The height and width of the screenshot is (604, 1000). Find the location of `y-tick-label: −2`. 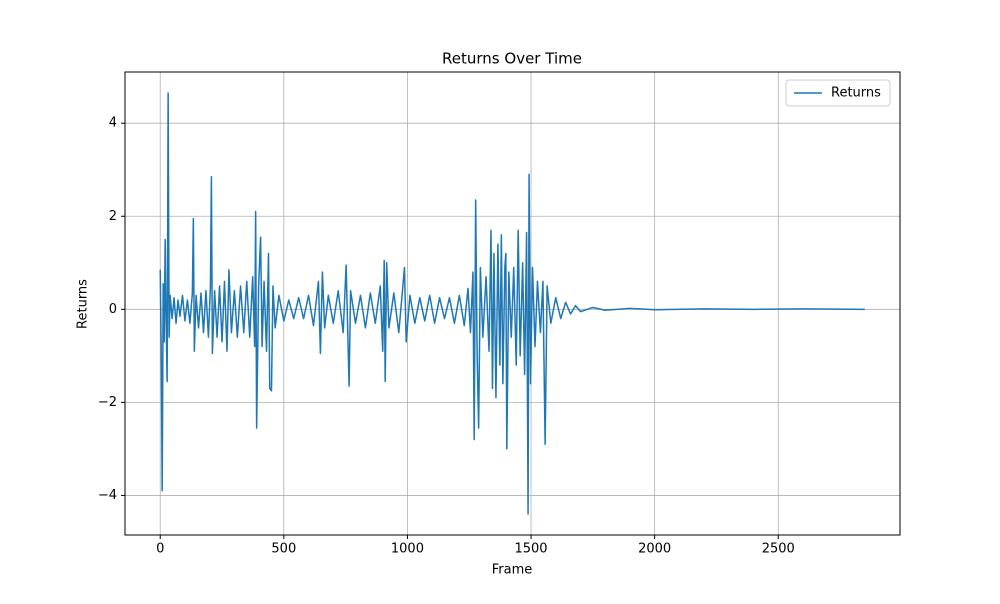

y-tick-label: −2 is located at coordinates (107, 402).